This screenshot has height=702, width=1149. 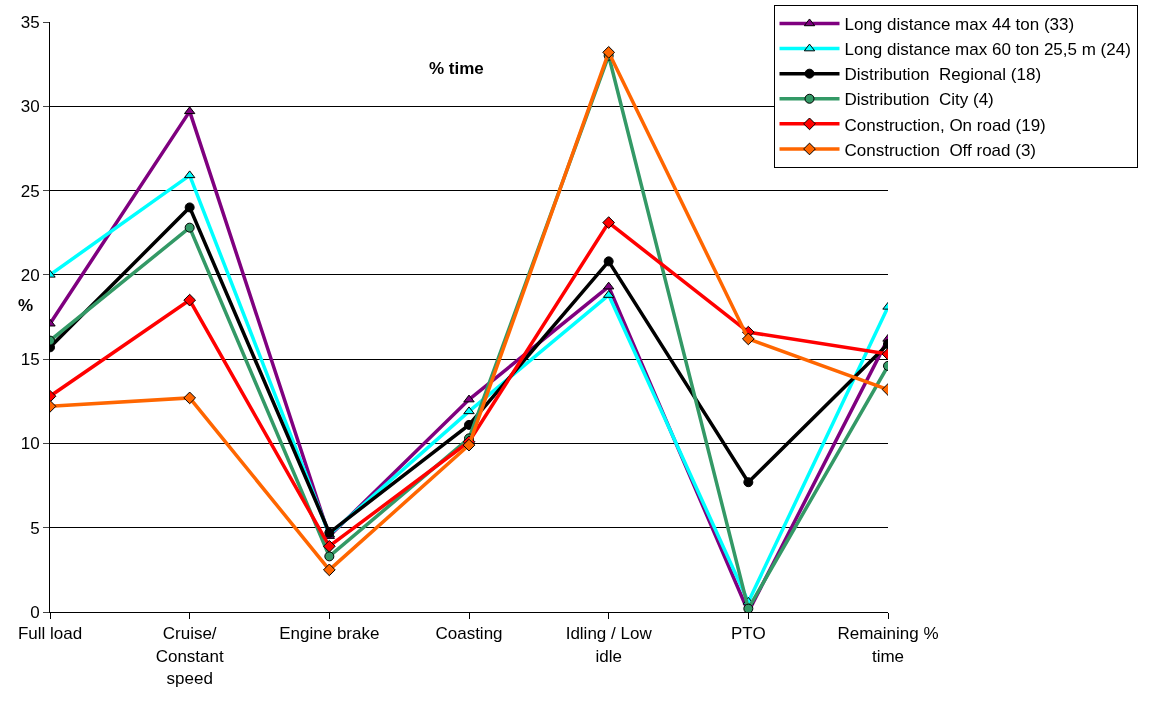 What do you see at coordinates (189, 656) in the screenshot?
I see `x-tick-label: Cruise/ Constant speed` at bounding box center [189, 656].